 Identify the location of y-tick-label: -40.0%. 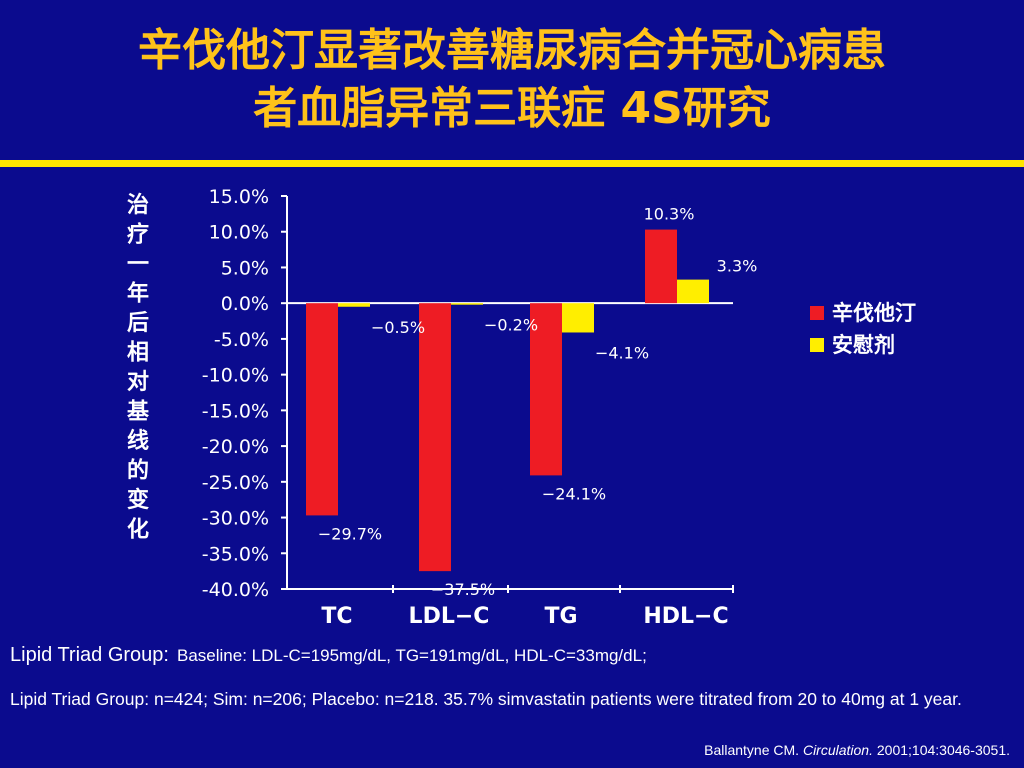
(235, 590).